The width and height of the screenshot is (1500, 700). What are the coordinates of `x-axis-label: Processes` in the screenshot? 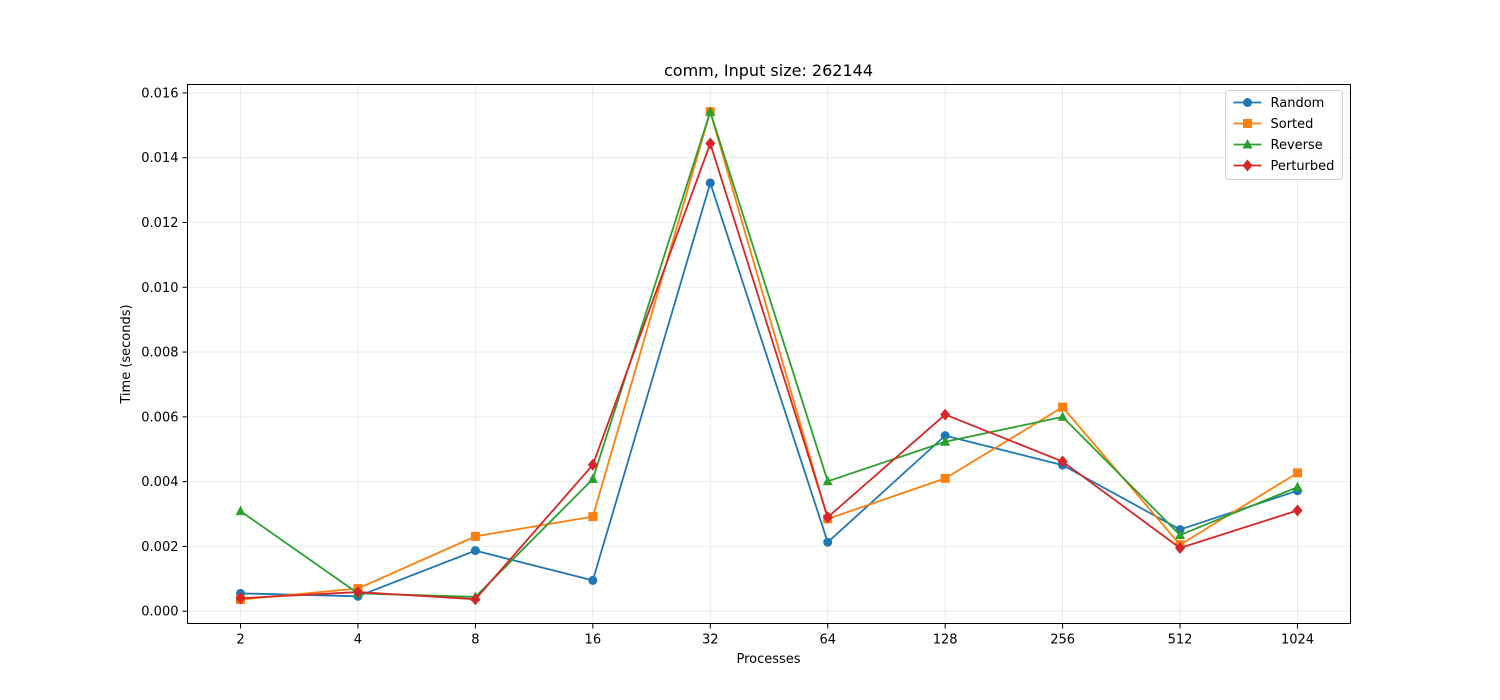 It's located at (768, 659).